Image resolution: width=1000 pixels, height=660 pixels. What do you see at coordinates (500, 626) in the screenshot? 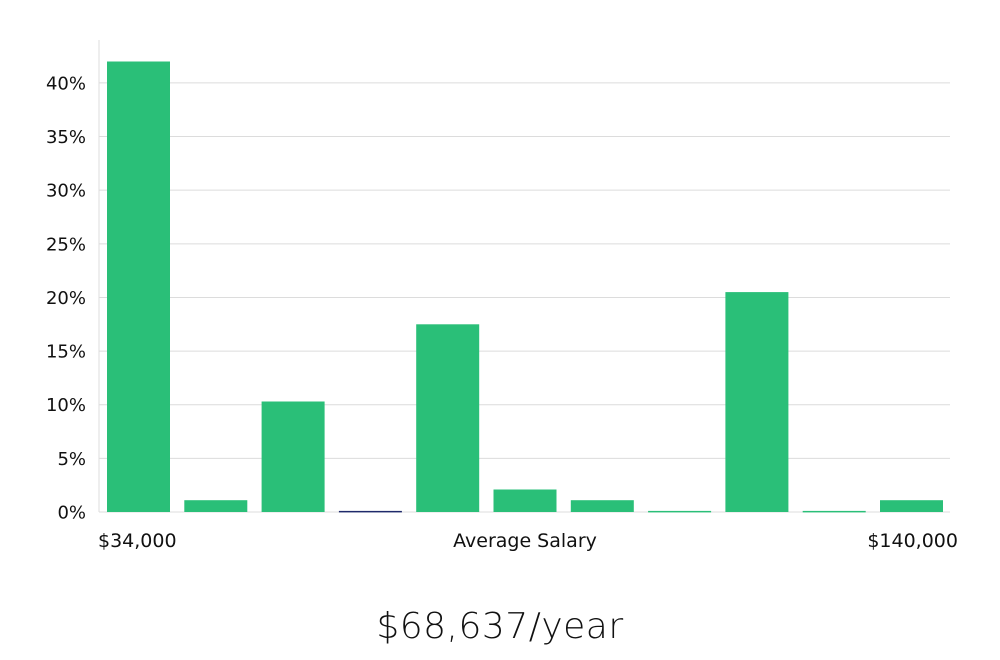
I see `average-salary-value: $68,637/year` at bounding box center [500, 626].